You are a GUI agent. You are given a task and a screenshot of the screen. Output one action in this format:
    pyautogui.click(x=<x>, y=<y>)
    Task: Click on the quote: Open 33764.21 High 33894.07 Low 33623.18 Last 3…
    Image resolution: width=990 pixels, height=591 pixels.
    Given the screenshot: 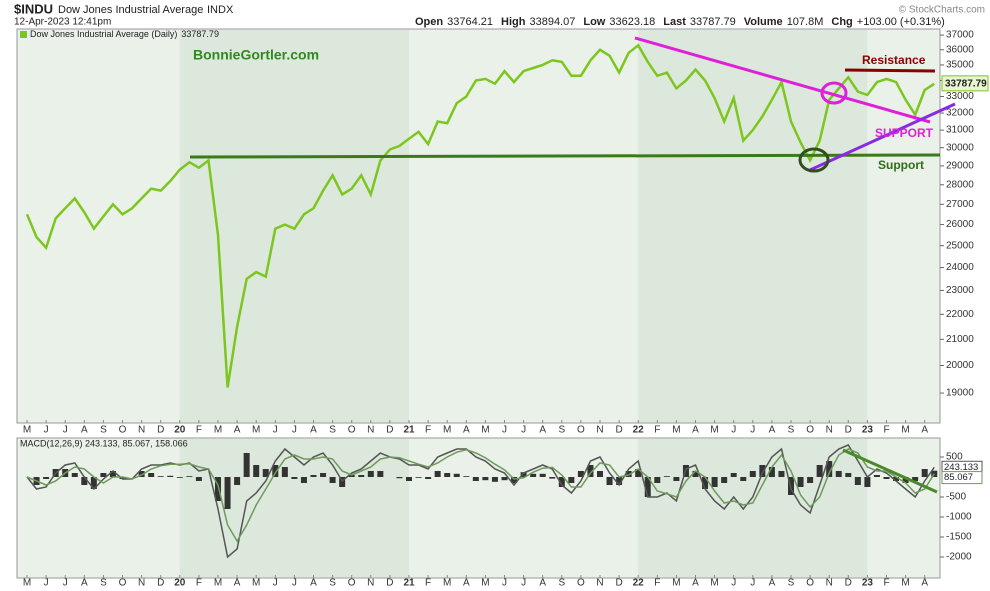 What is the action you would take?
    pyautogui.click(x=680, y=22)
    